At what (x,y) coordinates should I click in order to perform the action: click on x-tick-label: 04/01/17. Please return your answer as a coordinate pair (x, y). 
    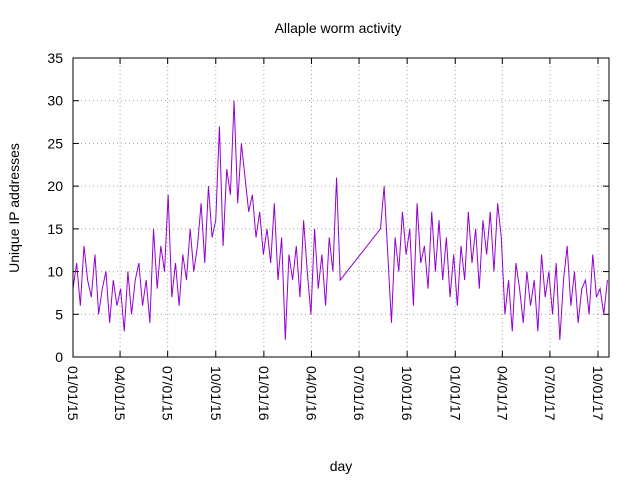
    Looking at the image, I should click on (502, 393).